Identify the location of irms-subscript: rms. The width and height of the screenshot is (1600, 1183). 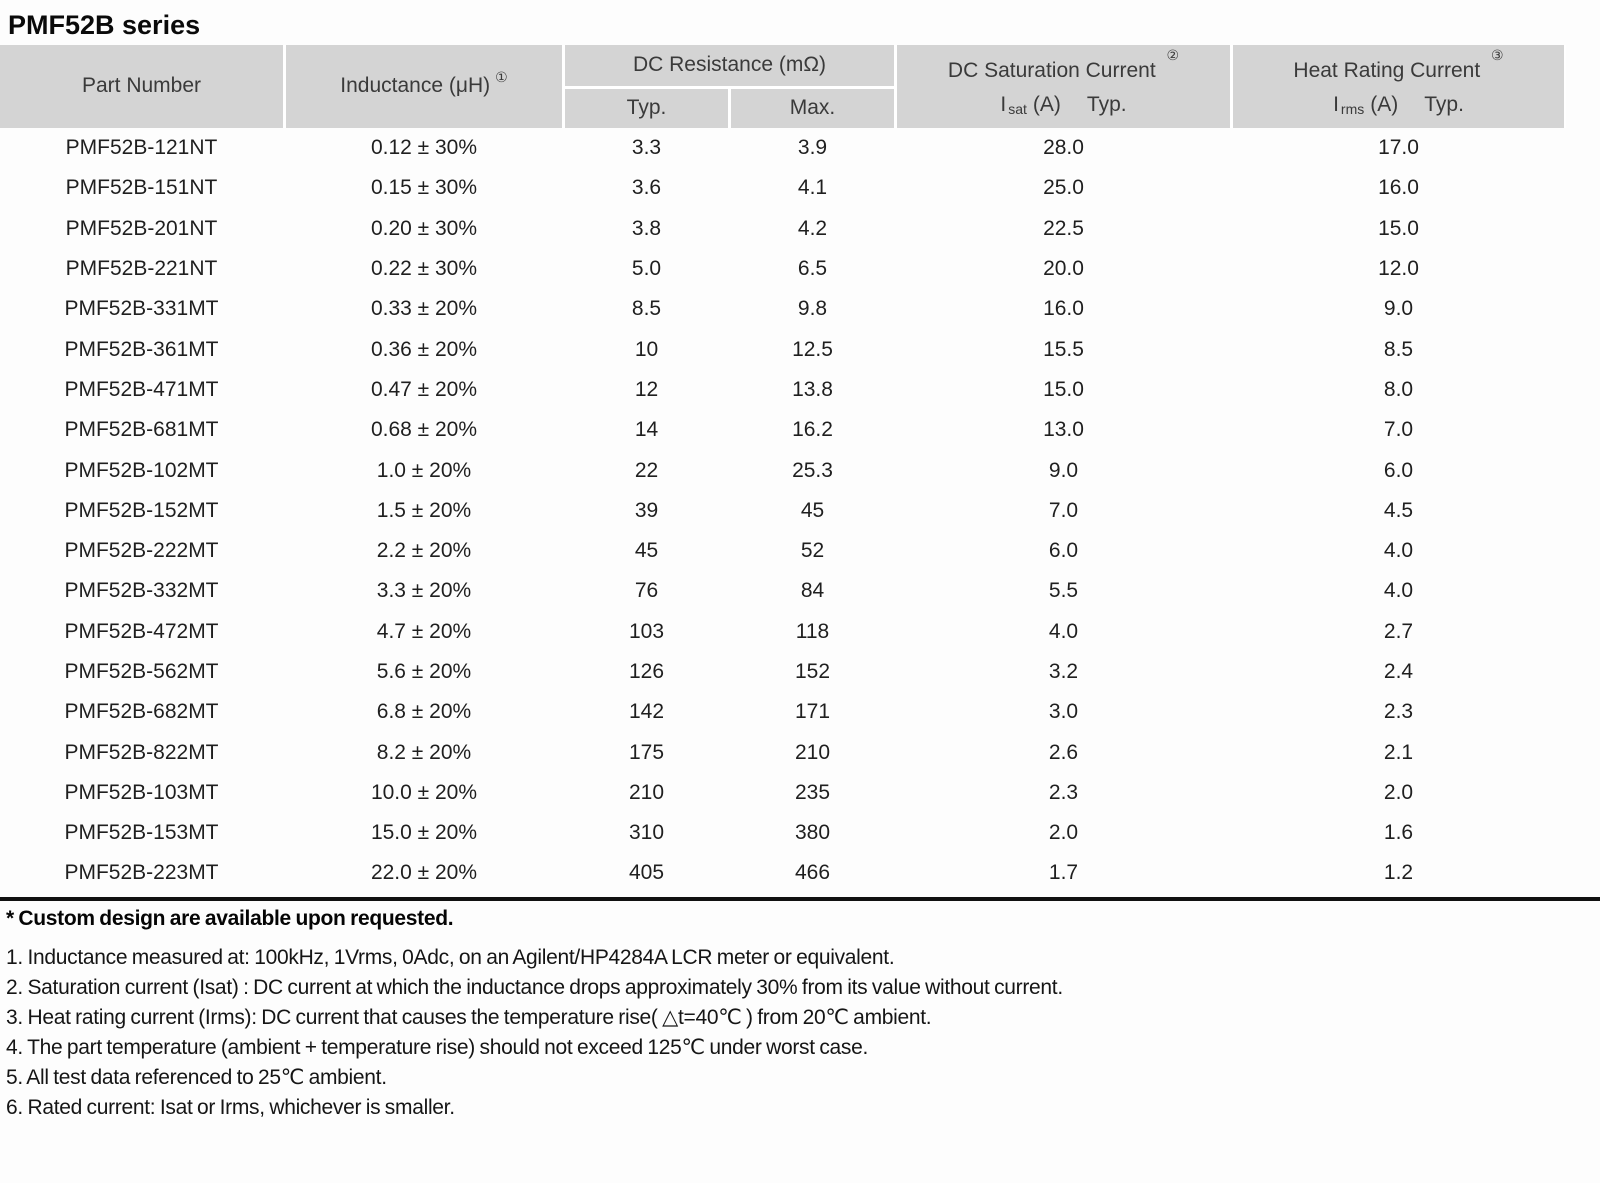
(1352, 109).